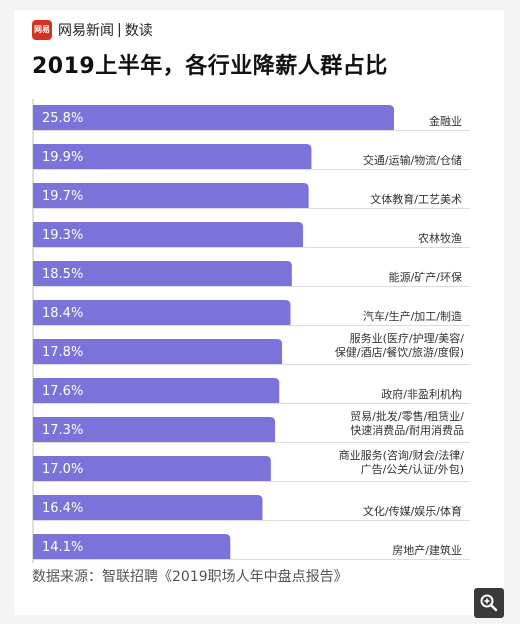 Image resolution: width=520 pixels, height=624 pixels. What do you see at coordinates (416, 199) in the screenshot?
I see `category-label: 文体教育/工艺美术` at bounding box center [416, 199].